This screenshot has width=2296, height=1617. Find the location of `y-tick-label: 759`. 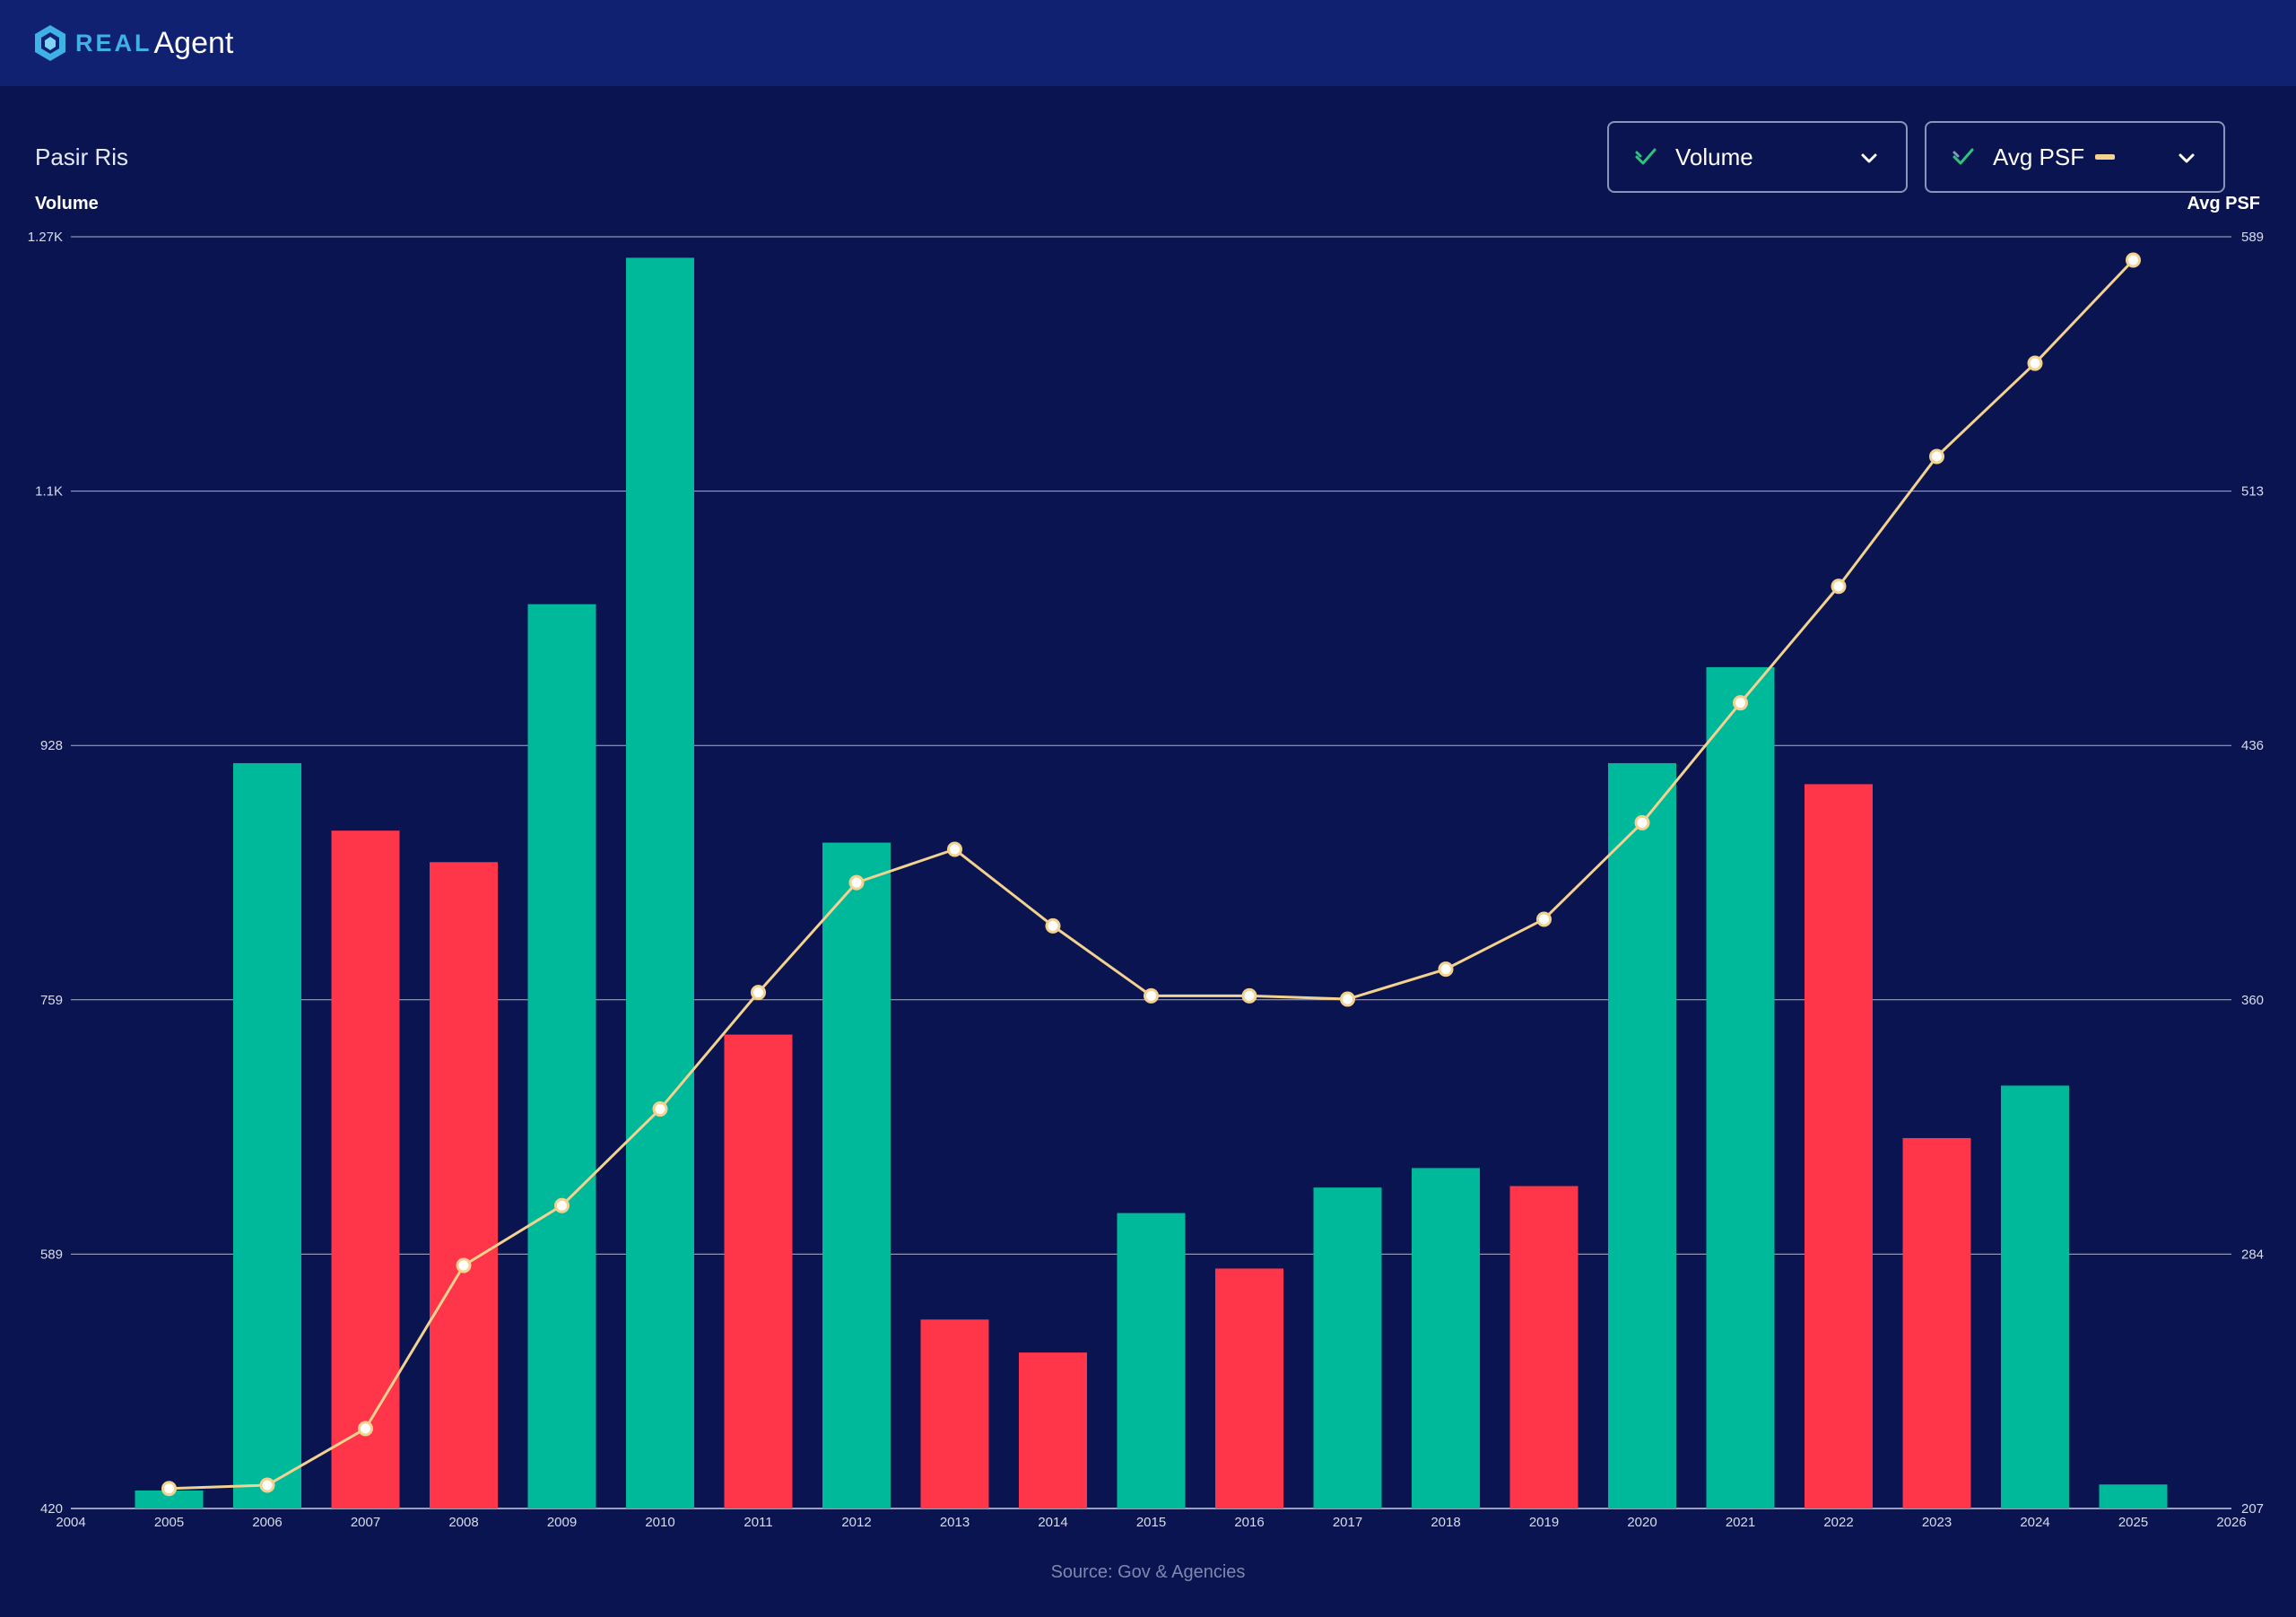

y-tick-label: 759 is located at coordinates (51, 1000).